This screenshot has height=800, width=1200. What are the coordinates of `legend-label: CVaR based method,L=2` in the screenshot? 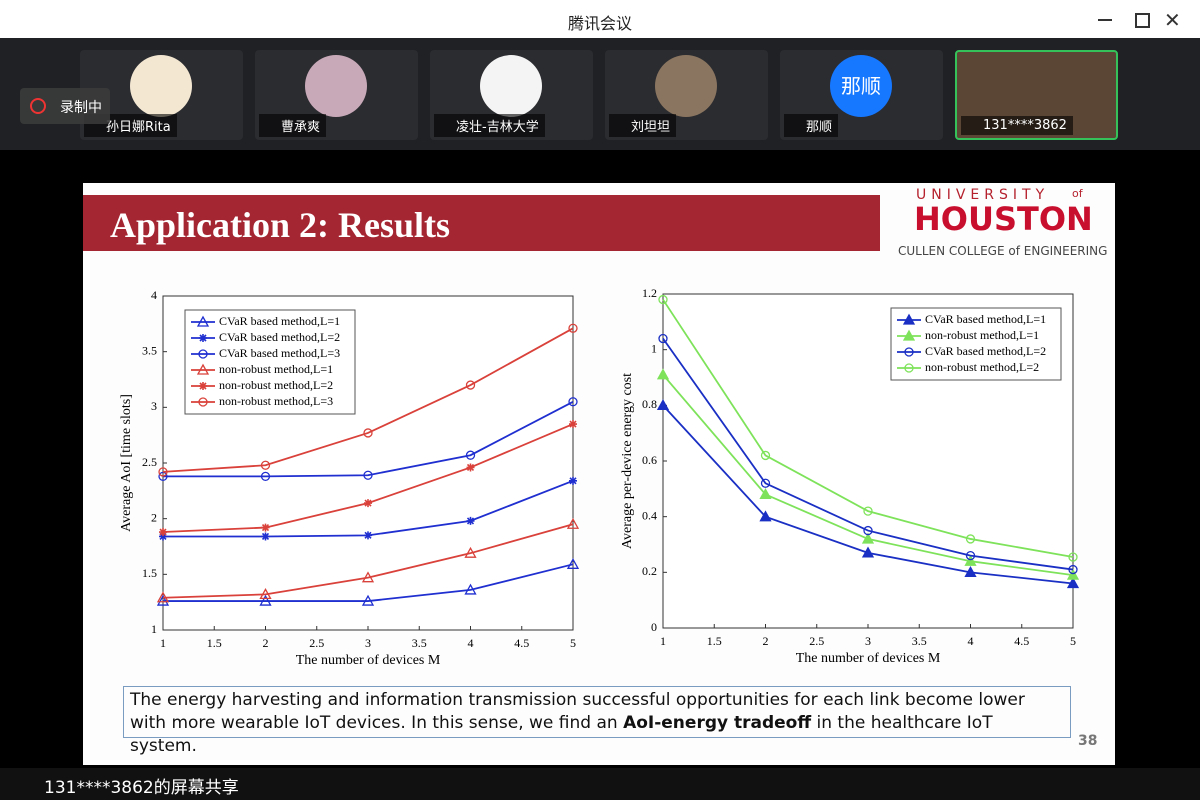 It's located at (279, 337).